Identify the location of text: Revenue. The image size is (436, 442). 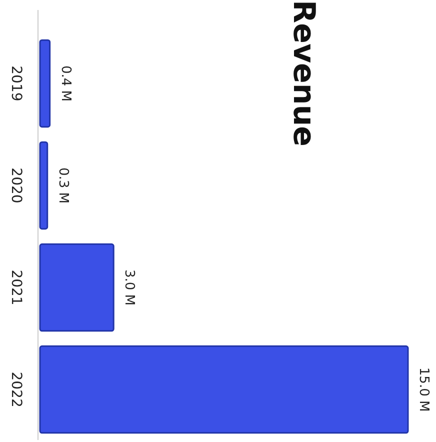
(303, 73).